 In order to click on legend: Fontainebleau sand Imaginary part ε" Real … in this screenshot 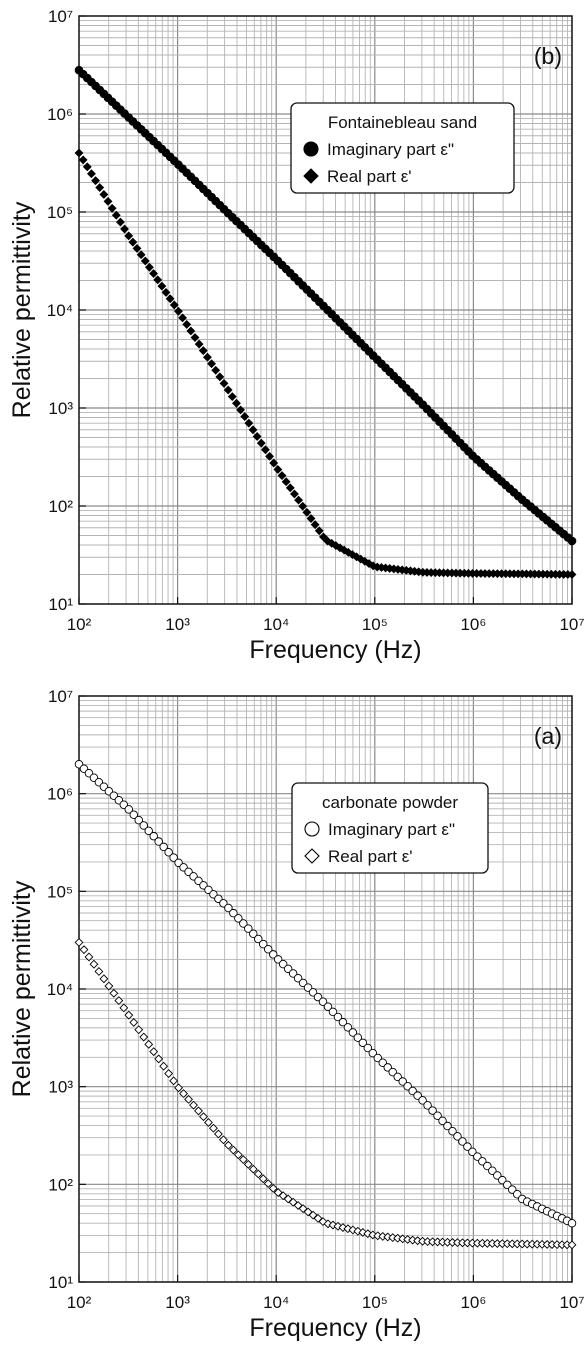, I will do `click(402, 148)`.